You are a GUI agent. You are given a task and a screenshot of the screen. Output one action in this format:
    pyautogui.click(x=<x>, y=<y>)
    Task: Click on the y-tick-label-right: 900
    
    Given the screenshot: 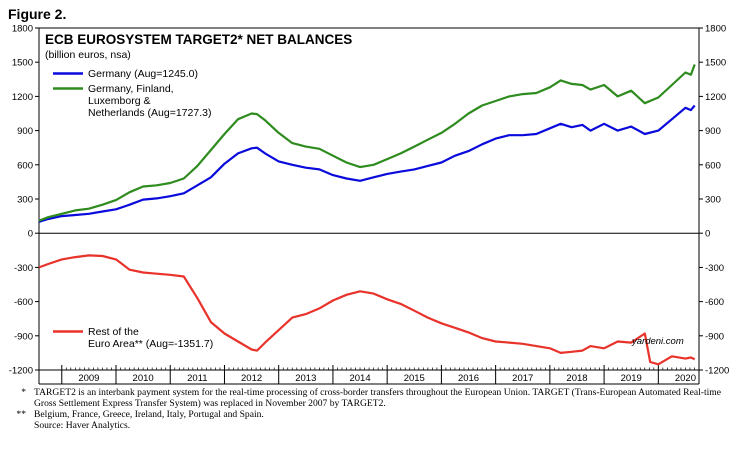 What is the action you would take?
    pyautogui.click(x=713, y=131)
    